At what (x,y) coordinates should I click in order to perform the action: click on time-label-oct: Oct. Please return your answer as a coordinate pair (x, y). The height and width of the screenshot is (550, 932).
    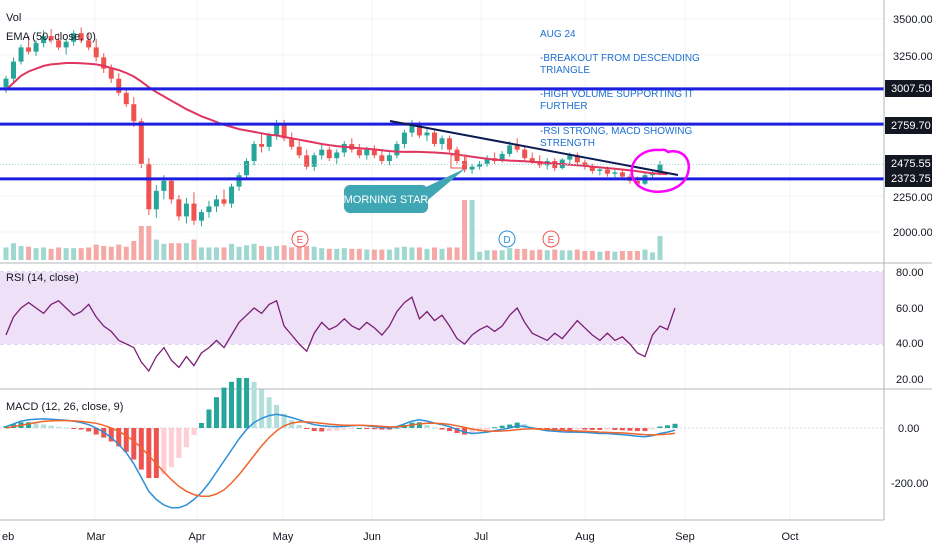
    Looking at the image, I should click on (789, 537).